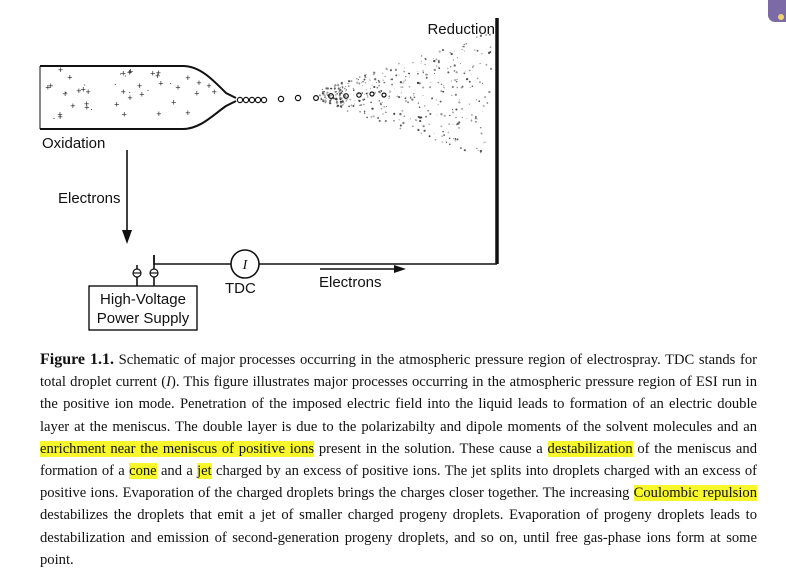 This screenshot has width=786, height=572. Describe the element at coordinates (89, 198) in the screenshot. I see `electrons-down-label: Electrons` at that location.